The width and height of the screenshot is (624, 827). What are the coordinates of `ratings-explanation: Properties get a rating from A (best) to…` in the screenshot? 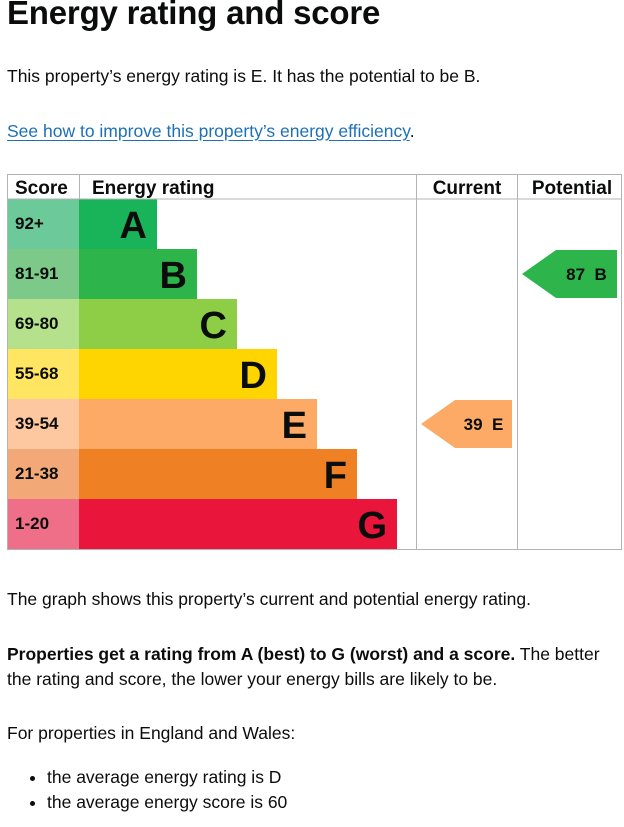 It's located at (313, 667).